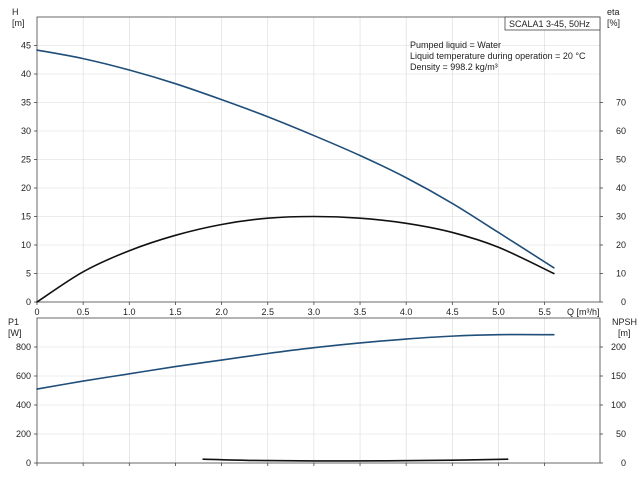  What do you see at coordinates (498, 312) in the screenshot?
I see `x-tick-label: 5.0` at bounding box center [498, 312].